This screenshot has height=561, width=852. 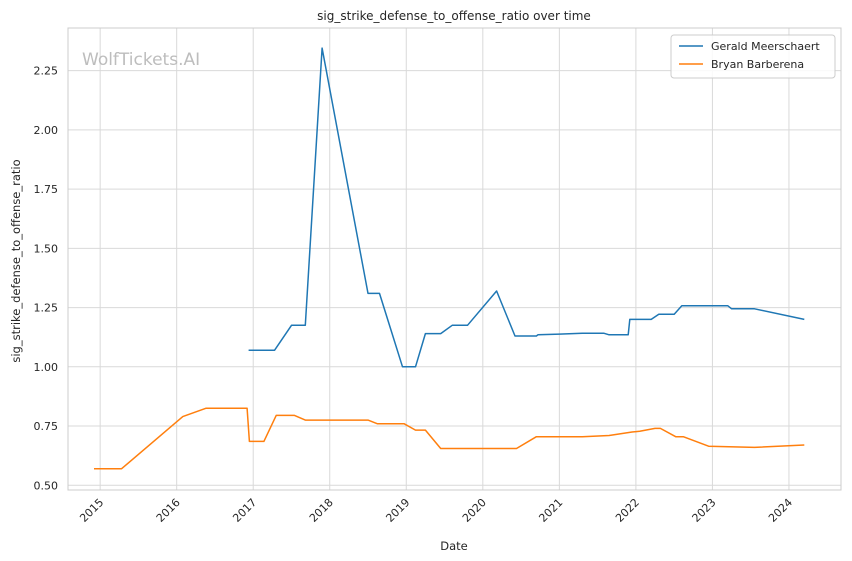 I want to click on y-tick-label-0.50: 0.50, so click(x=46, y=485).